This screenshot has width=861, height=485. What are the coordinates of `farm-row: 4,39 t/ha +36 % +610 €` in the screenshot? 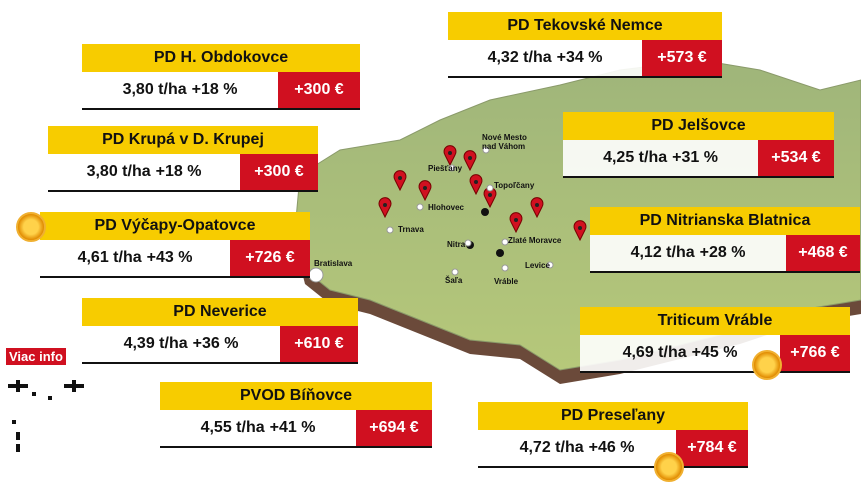 It's located at (220, 345).